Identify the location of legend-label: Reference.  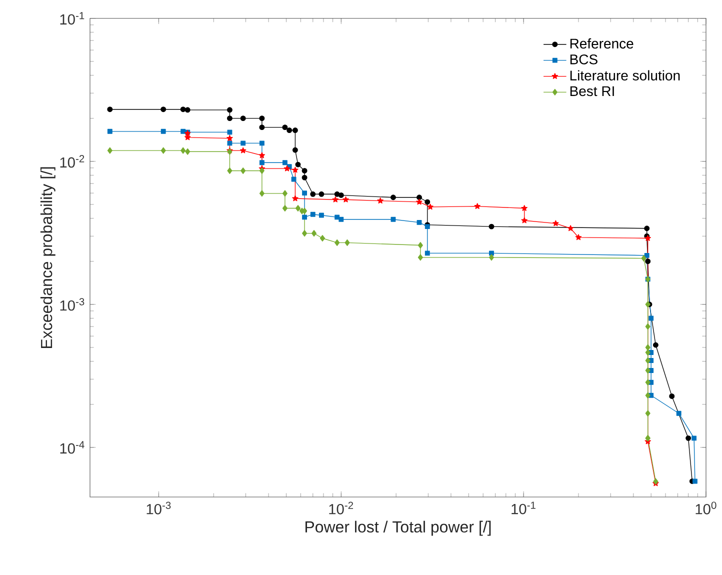
(602, 43).